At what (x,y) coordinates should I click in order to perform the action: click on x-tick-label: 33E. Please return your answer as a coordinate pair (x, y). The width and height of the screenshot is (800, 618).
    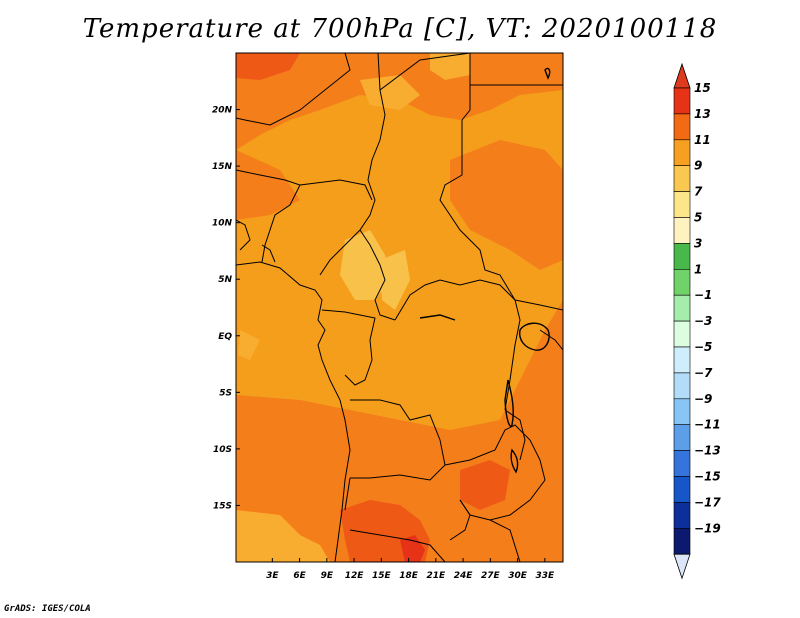
    Looking at the image, I should click on (545, 576).